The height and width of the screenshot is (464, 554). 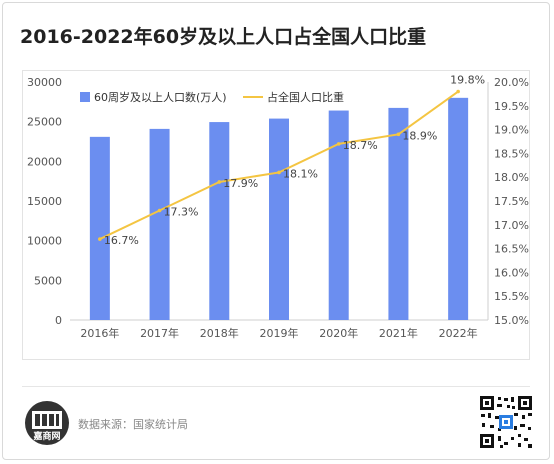 What do you see at coordinates (458, 333) in the screenshot?
I see `x-tick-label: 2022年` at bounding box center [458, 333].